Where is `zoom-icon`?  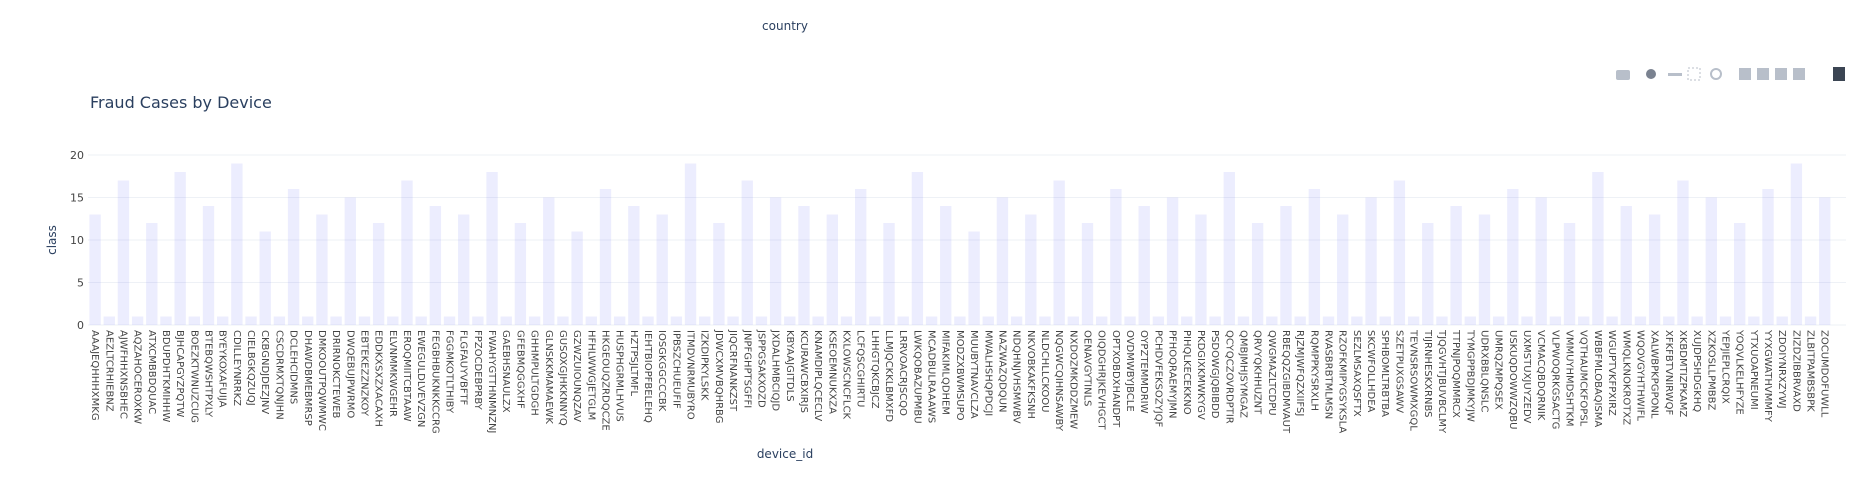 zoom-icon is located at coordinates (1651, 74).